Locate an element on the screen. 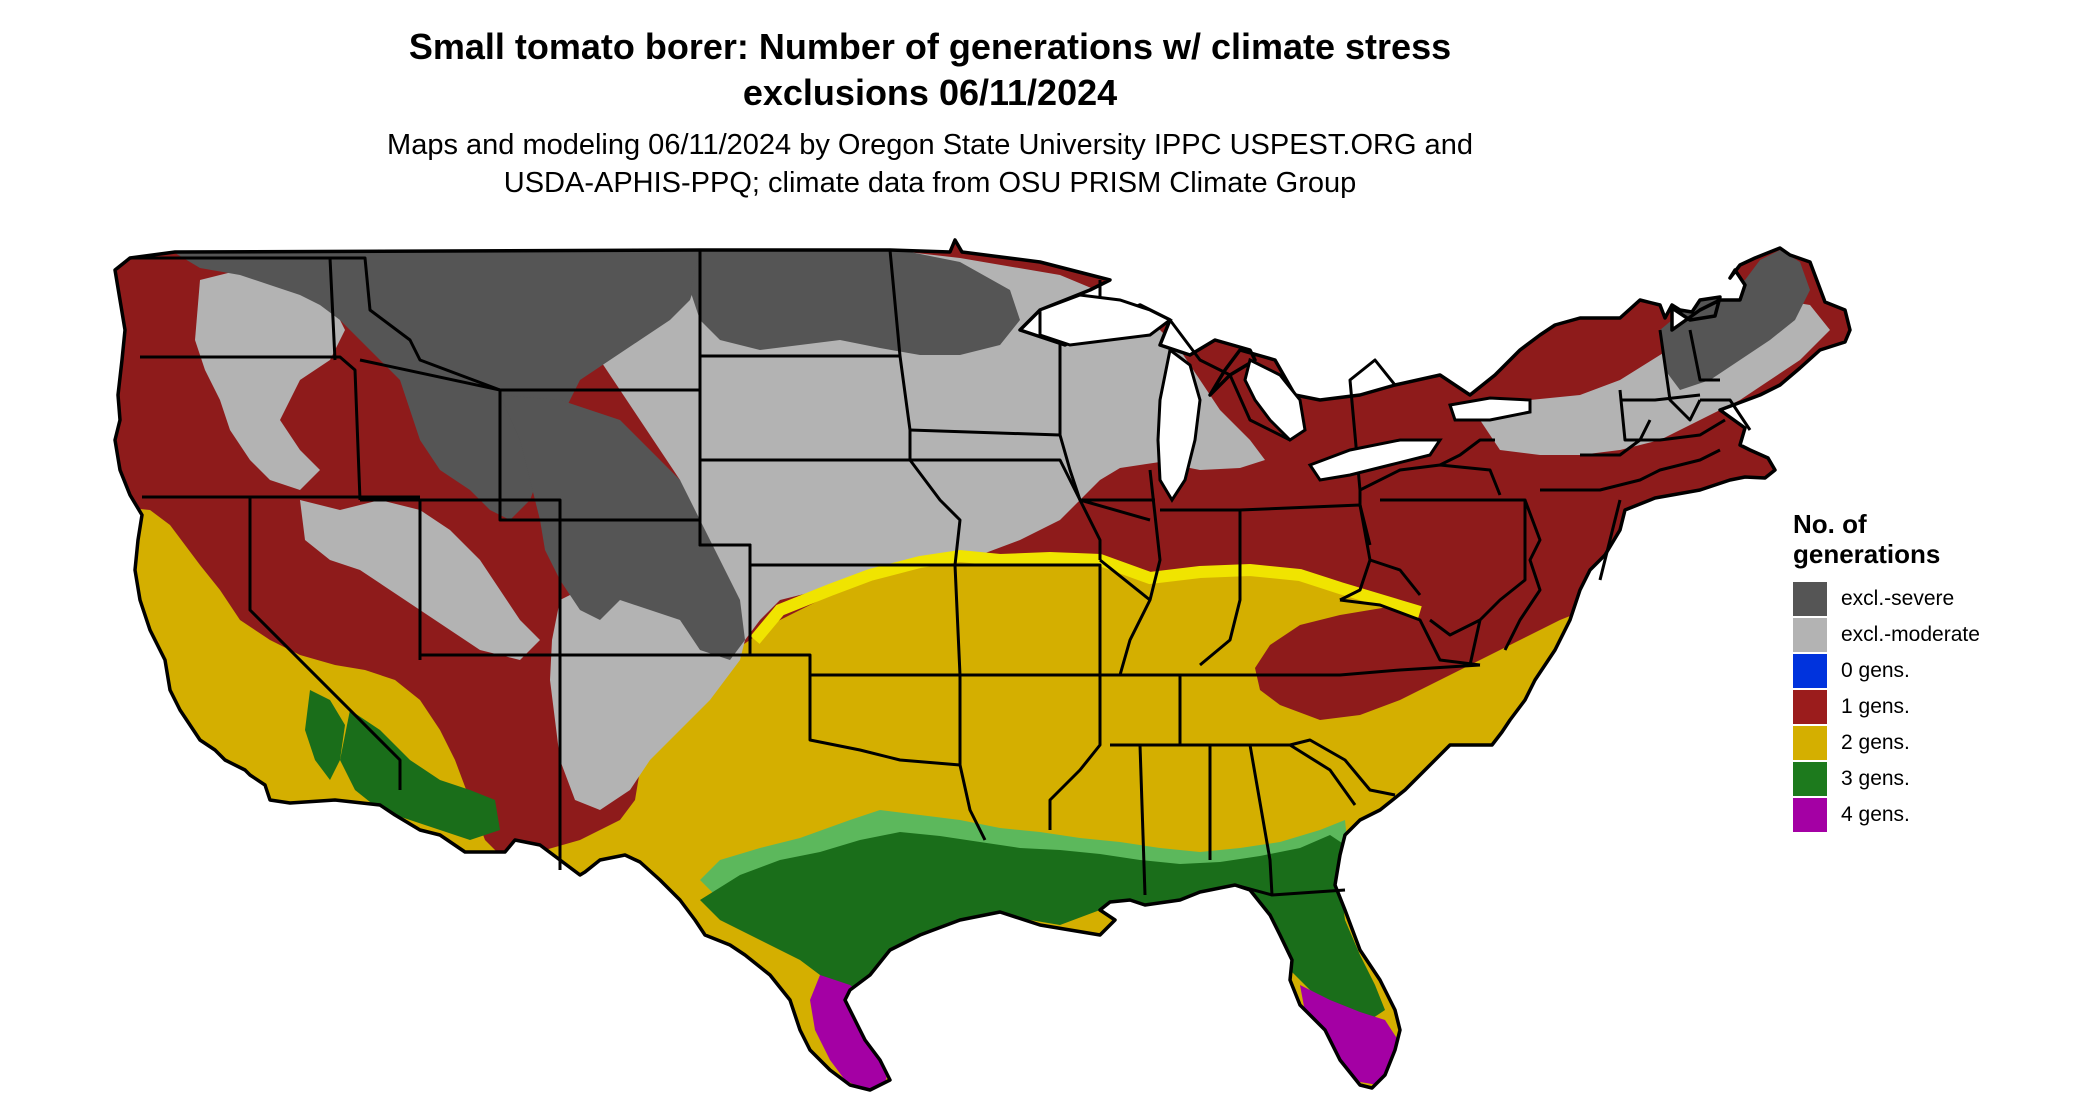 Image resolution: width=2100 pixels, height=1116 pixels. zone-3-gens-south is located at coordinates (1042, 926).